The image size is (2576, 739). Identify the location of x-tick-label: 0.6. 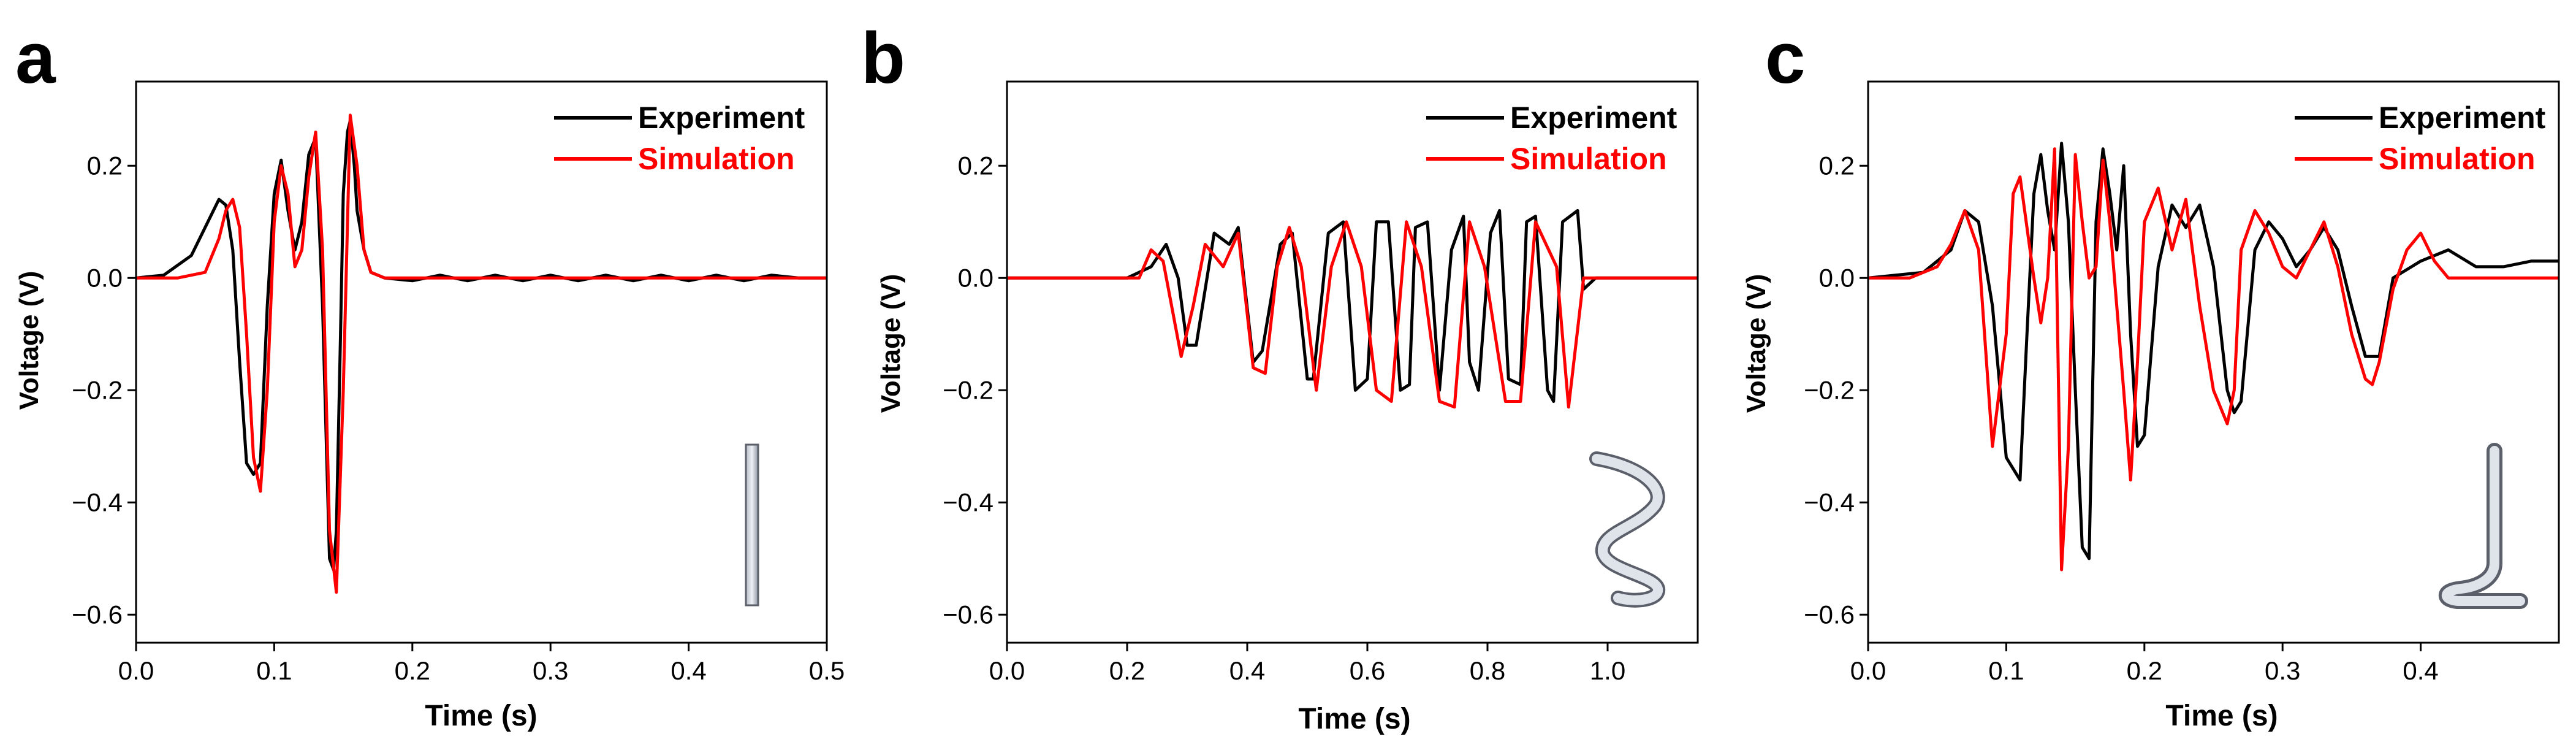
(1367, 671).